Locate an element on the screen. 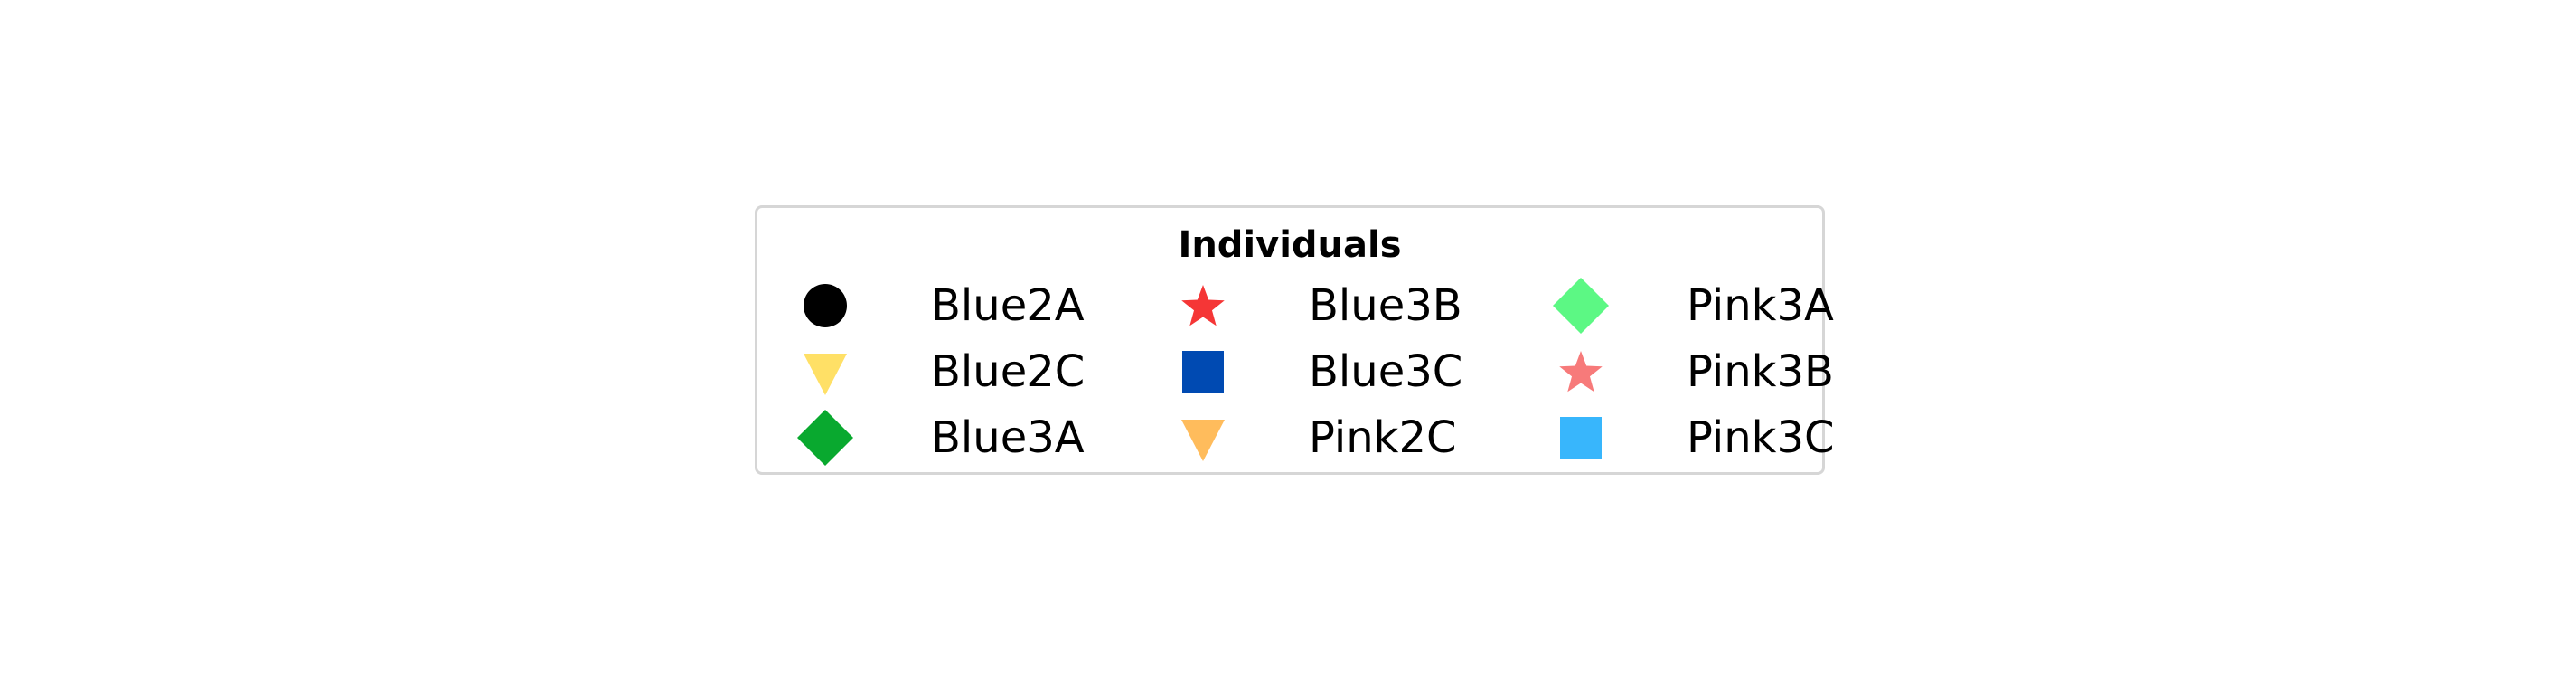 The height and width of the screenshot is (681, 2576). legend-entry-blue3c: Blue3C is located at coordinates (1357, 372).